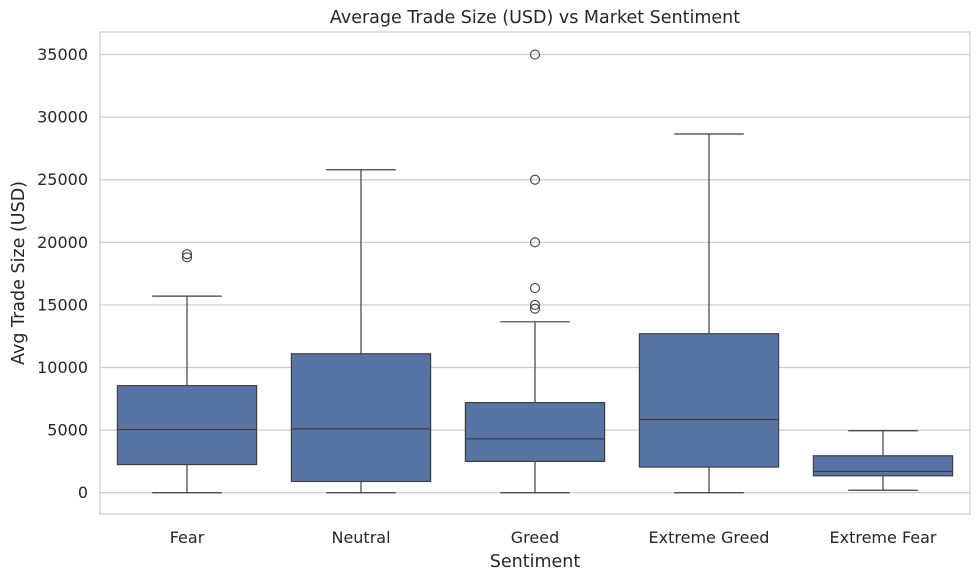 Image resolution: width=980 pixels, height=580 pixels. What do you see at coordinates (360, 537) in the screenshot?
I see `x-tick-label: Neutral` at bounding box center [360, 537].